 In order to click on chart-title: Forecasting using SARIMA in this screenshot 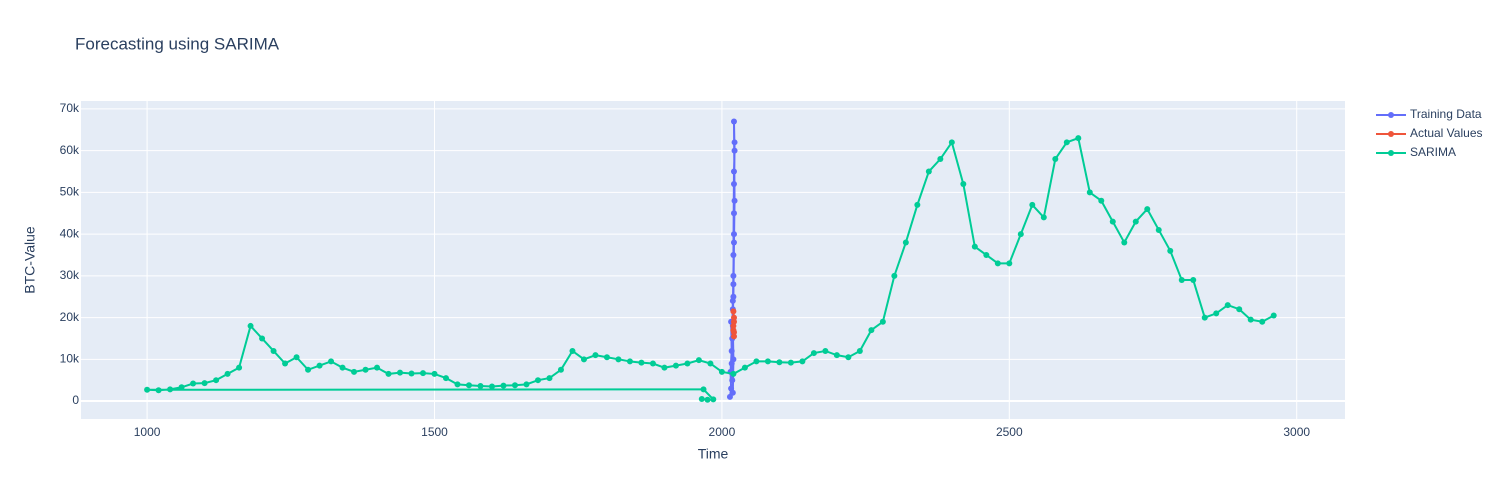, I will do `click(177, 43)`.